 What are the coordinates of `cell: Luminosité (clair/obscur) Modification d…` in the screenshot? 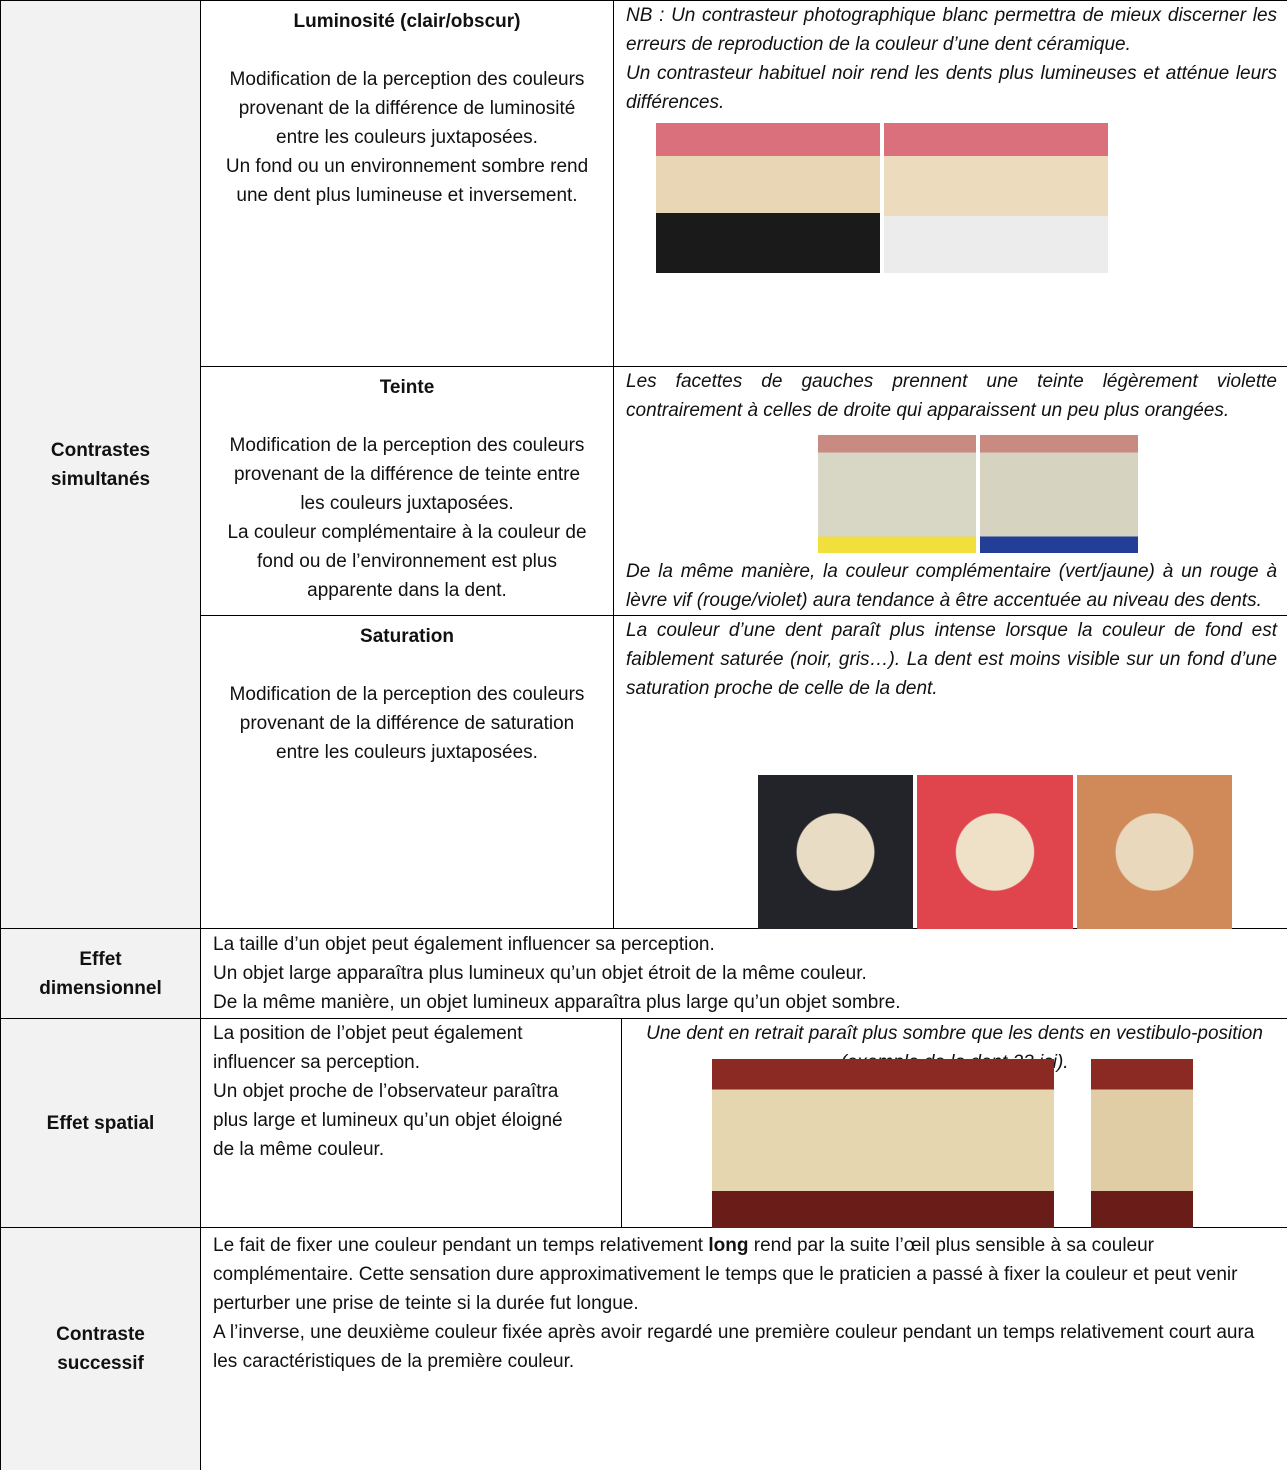 It's located at (407, 184).